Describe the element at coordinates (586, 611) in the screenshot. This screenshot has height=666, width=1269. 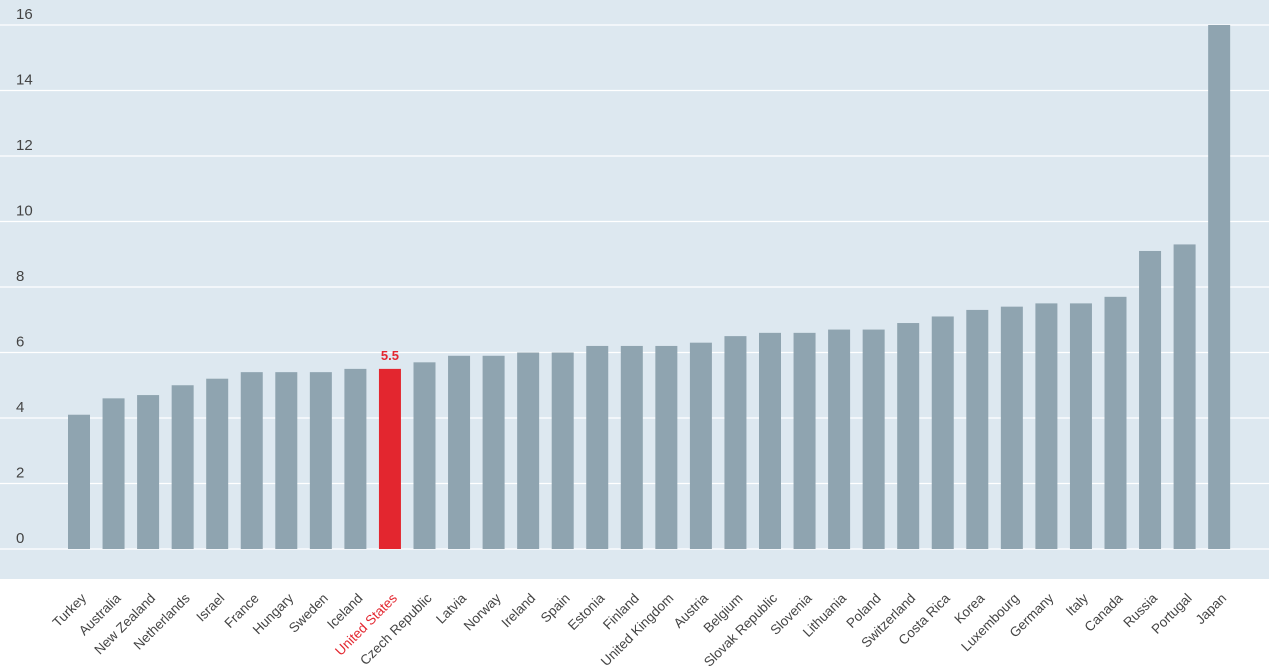
I see `x-tick-label: Estonia` at that location.